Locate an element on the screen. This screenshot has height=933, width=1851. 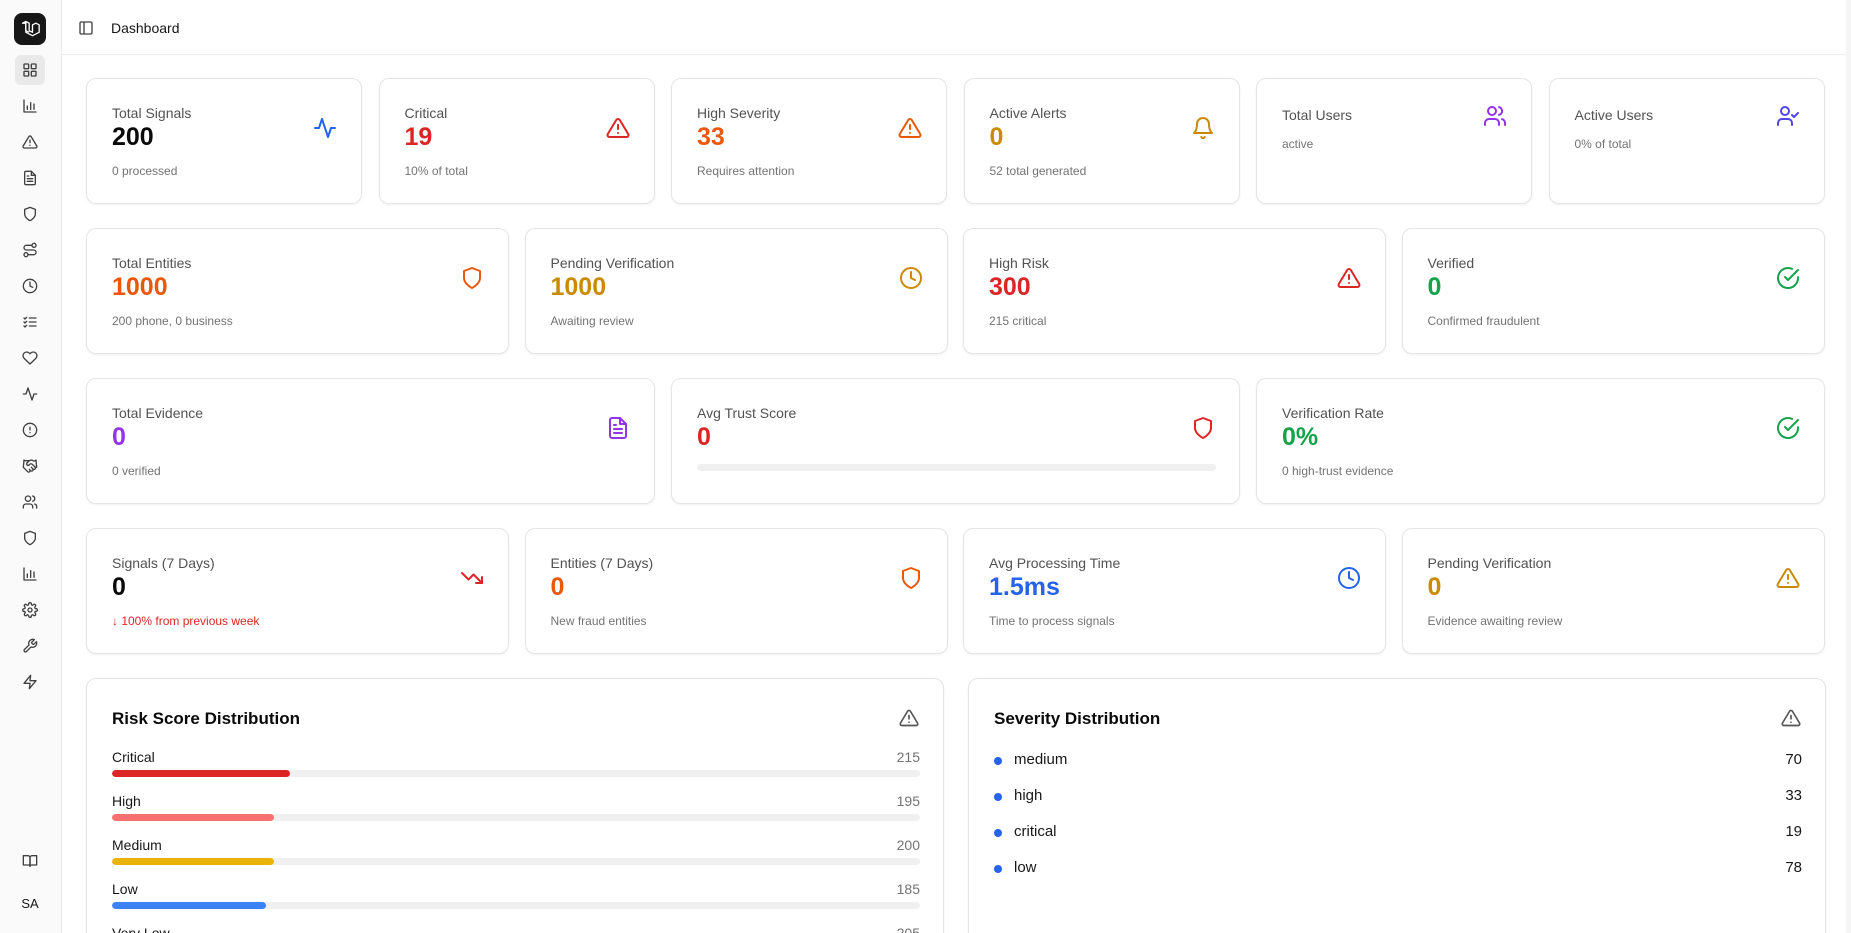
heart-icon is located at coordinates (30, 358).